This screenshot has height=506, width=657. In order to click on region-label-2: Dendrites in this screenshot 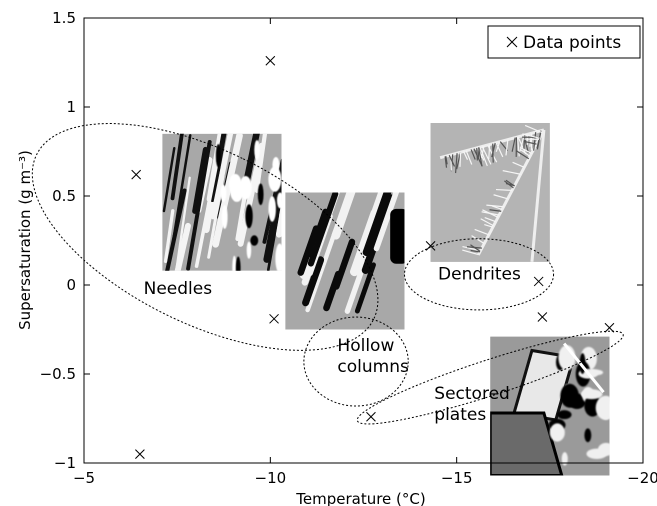, I will do `click(479, 275)`.